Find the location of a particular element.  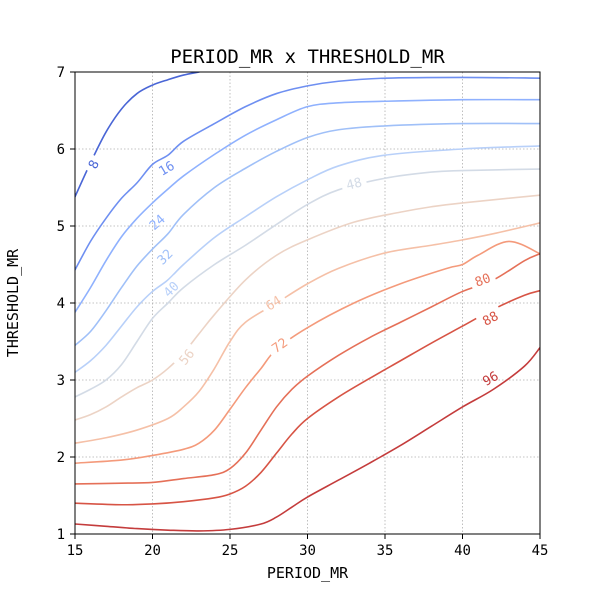

x-tick-label: 15 is located at coordinates (75, 551).